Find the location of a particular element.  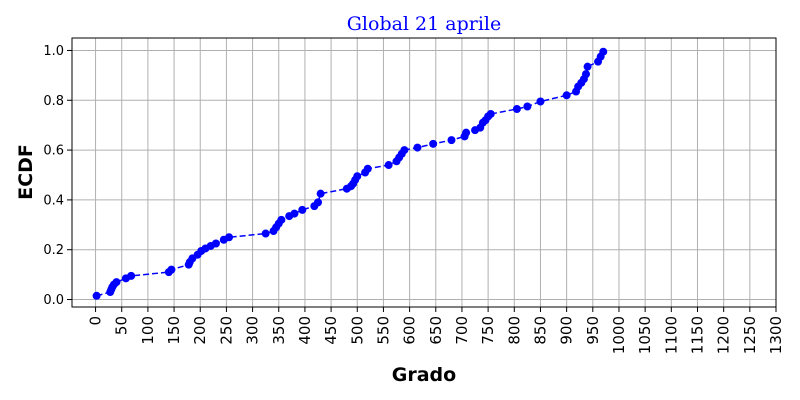

x-tick-label: 1100 is located at coordinates (671, 335).